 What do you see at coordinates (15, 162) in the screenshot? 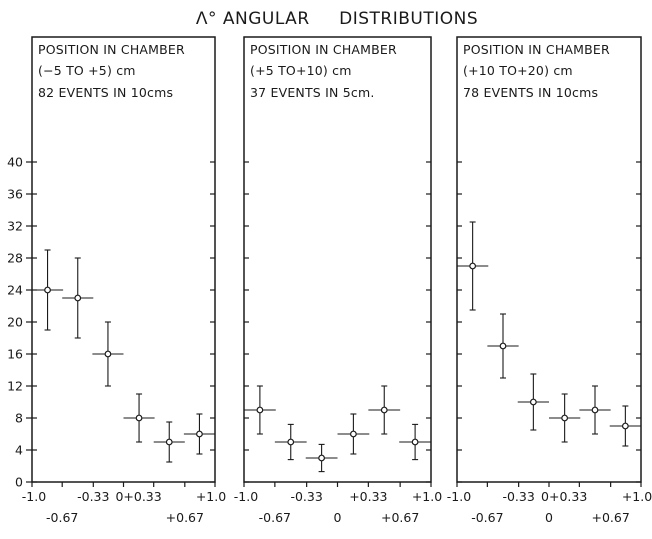
I see `y-tick-label: 40` at bounding box center [15, 162].